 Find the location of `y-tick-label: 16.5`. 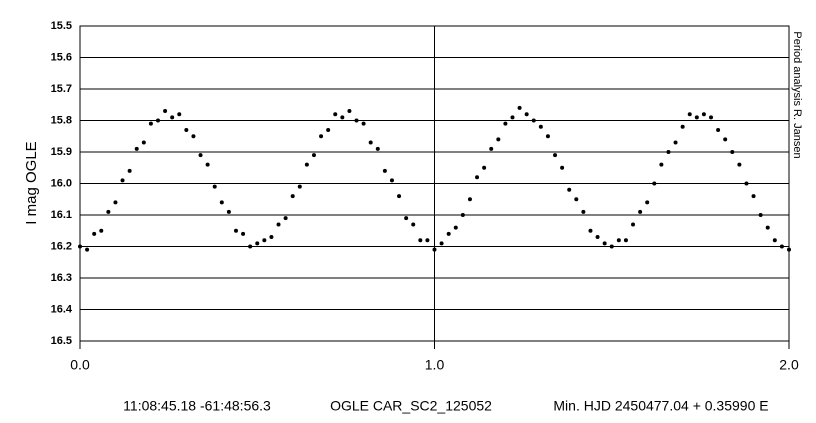

y-tick-label: 16.5 is located at coordinates (61, 341).